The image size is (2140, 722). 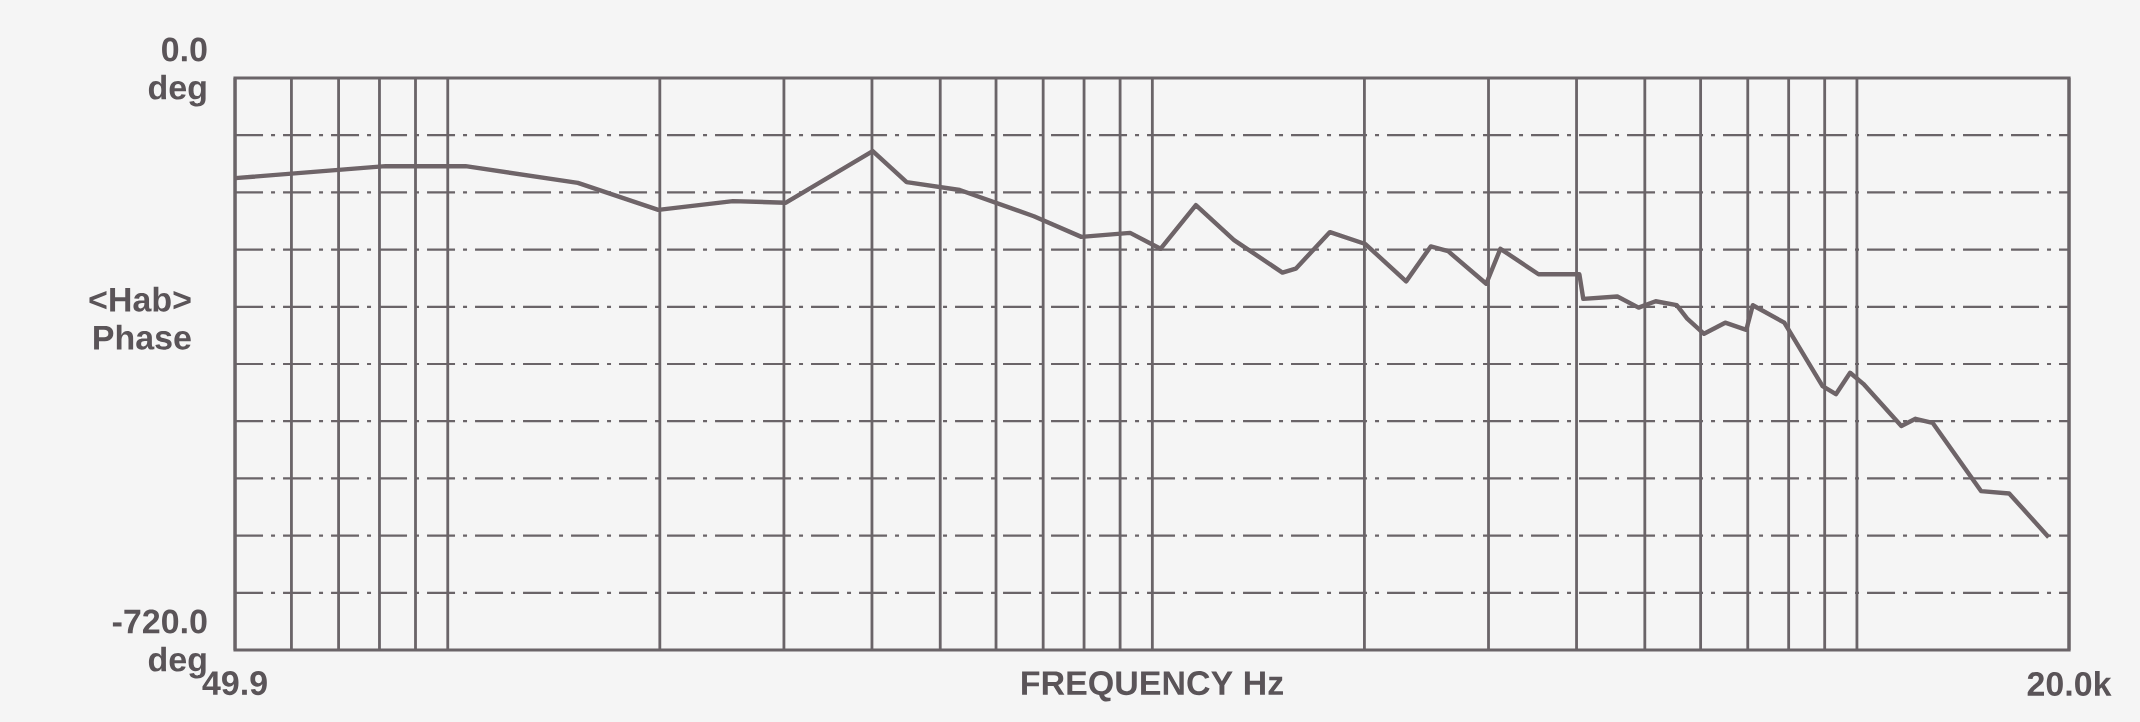 What do you see at coordinates (177, 72) in the screenshot?
I see `y-tick-label: 0.0 deg` at bounding box center [177, 72].